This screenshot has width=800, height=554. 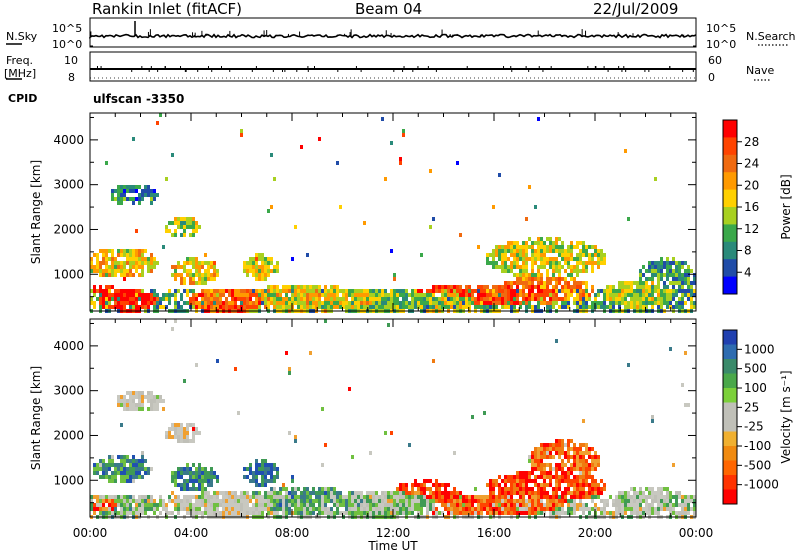 I want to click on x-tick-label: 16:00, so click(x=494, y=533).